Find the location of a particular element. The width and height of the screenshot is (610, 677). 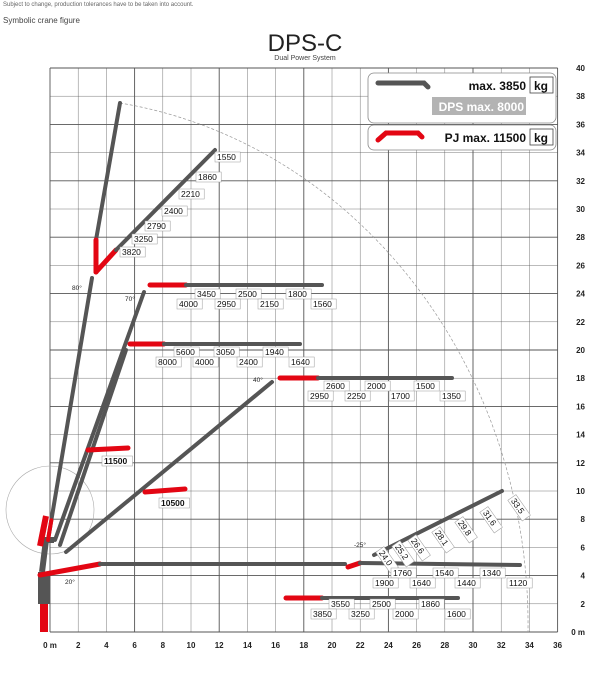

load-value: 31.6 is located at coordinates (491, 520).